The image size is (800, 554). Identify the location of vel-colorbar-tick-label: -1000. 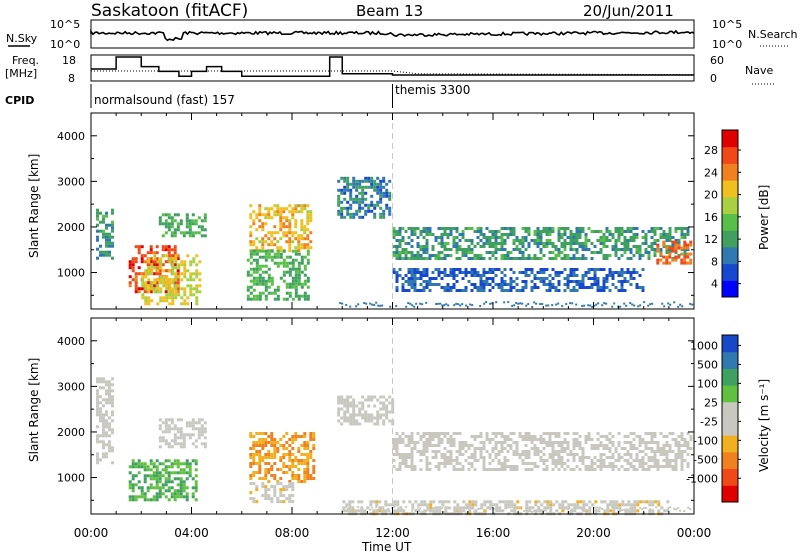
(702, 478).